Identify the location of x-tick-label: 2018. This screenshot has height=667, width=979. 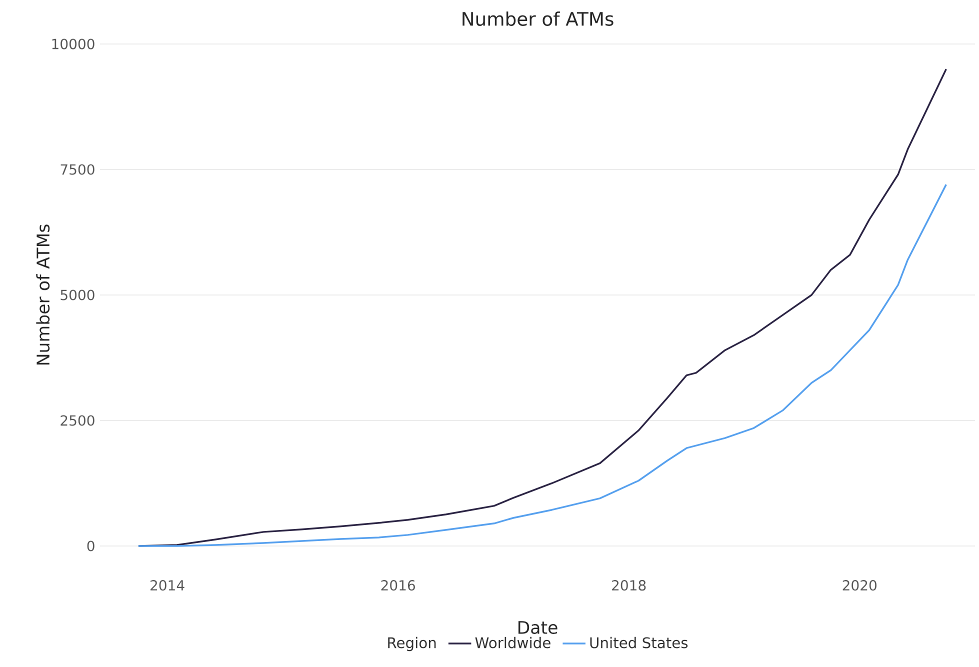
(629, 585).